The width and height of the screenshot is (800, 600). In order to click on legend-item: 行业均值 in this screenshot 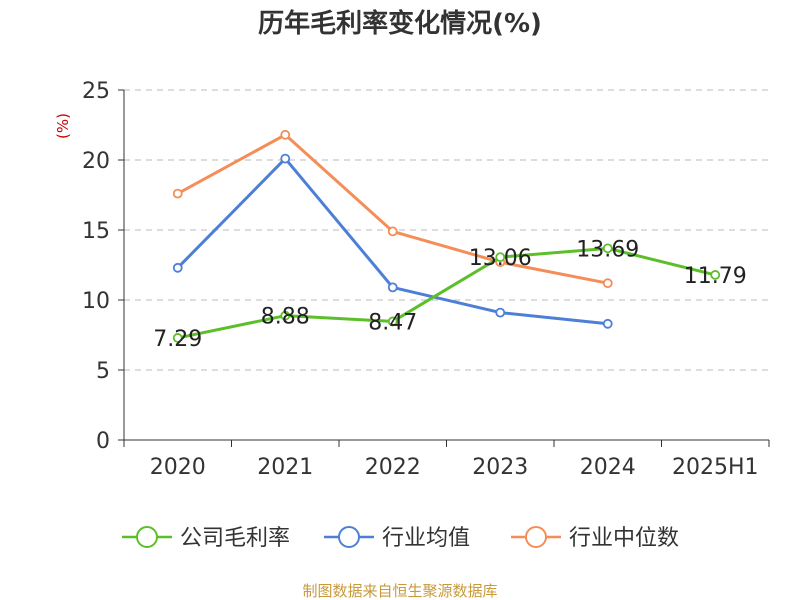, I will do `click(397, 538)`.